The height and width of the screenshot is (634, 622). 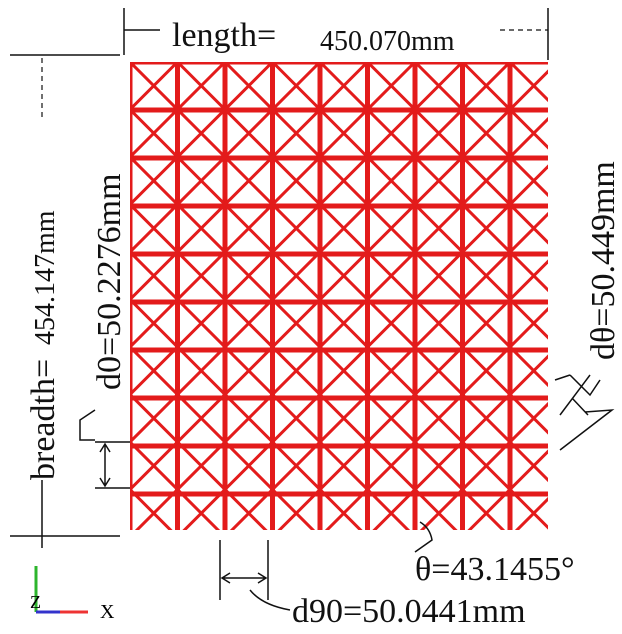 What do you see at coordinates (495, 569) in the screenshot?
I see `theta-label: θ=43.1455°` at bounding box center [495, 569].